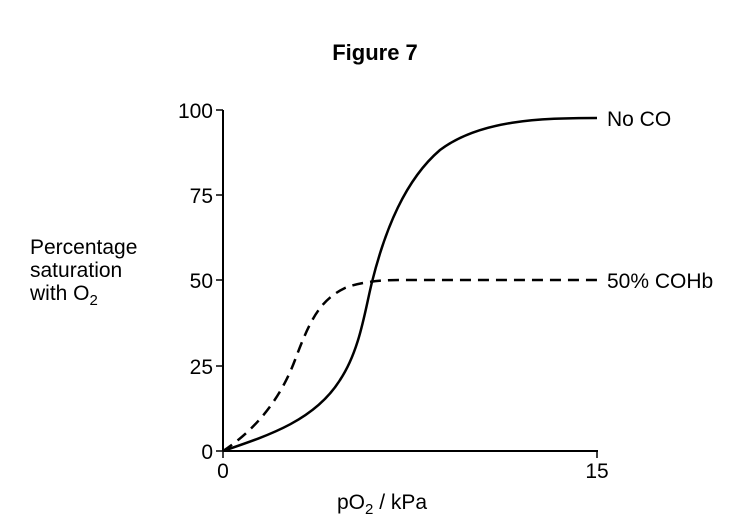 The height and width of the screenshot is (530, 750). I want to click on y-tick-label-50: 50, so click(201, 281).